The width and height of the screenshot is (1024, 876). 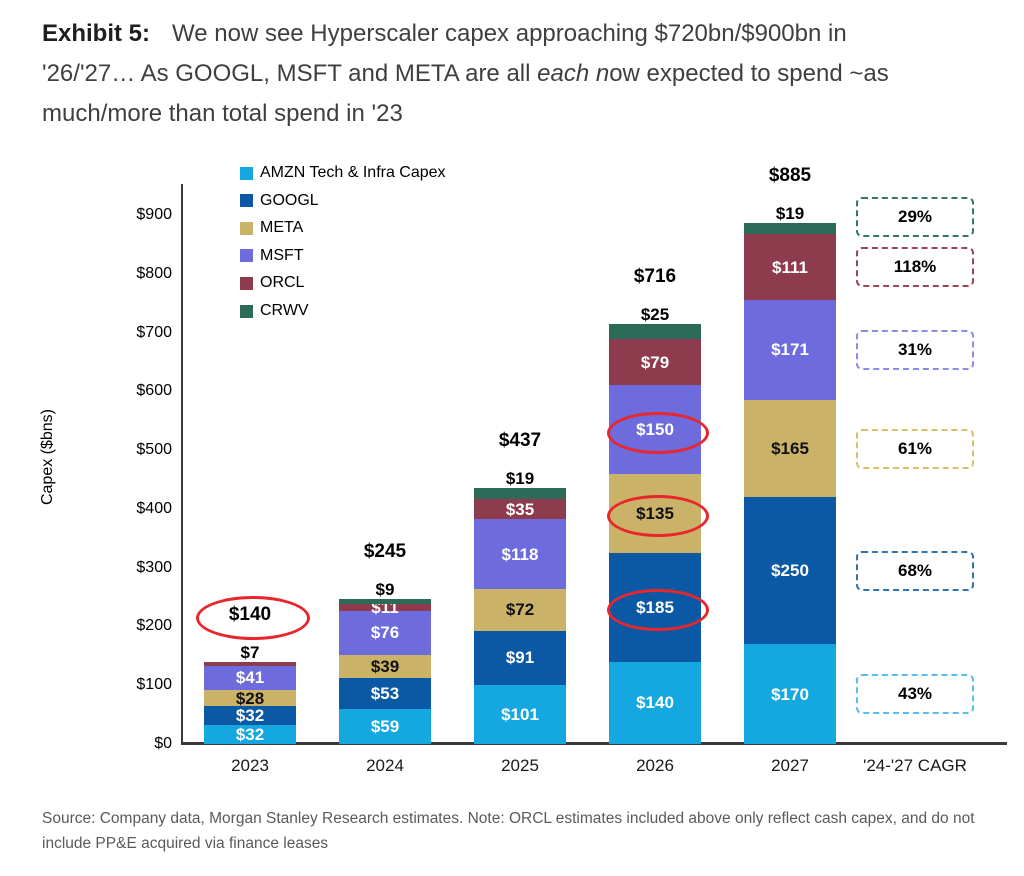 I want to click on cagr-box-GOOGL: 68%, so click(x=915, y=570).